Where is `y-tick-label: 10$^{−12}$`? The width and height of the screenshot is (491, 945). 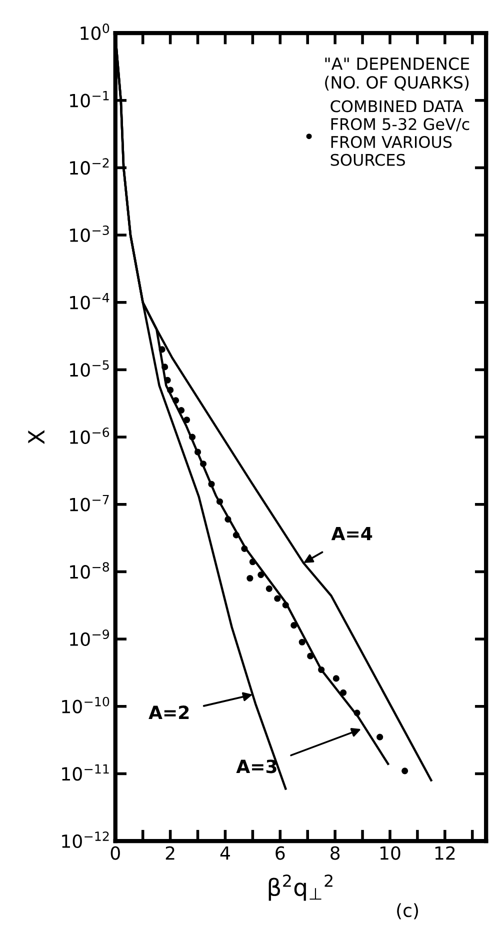
y-tick-label: 10$^{−12}$ is located at coordinates (85, 839).